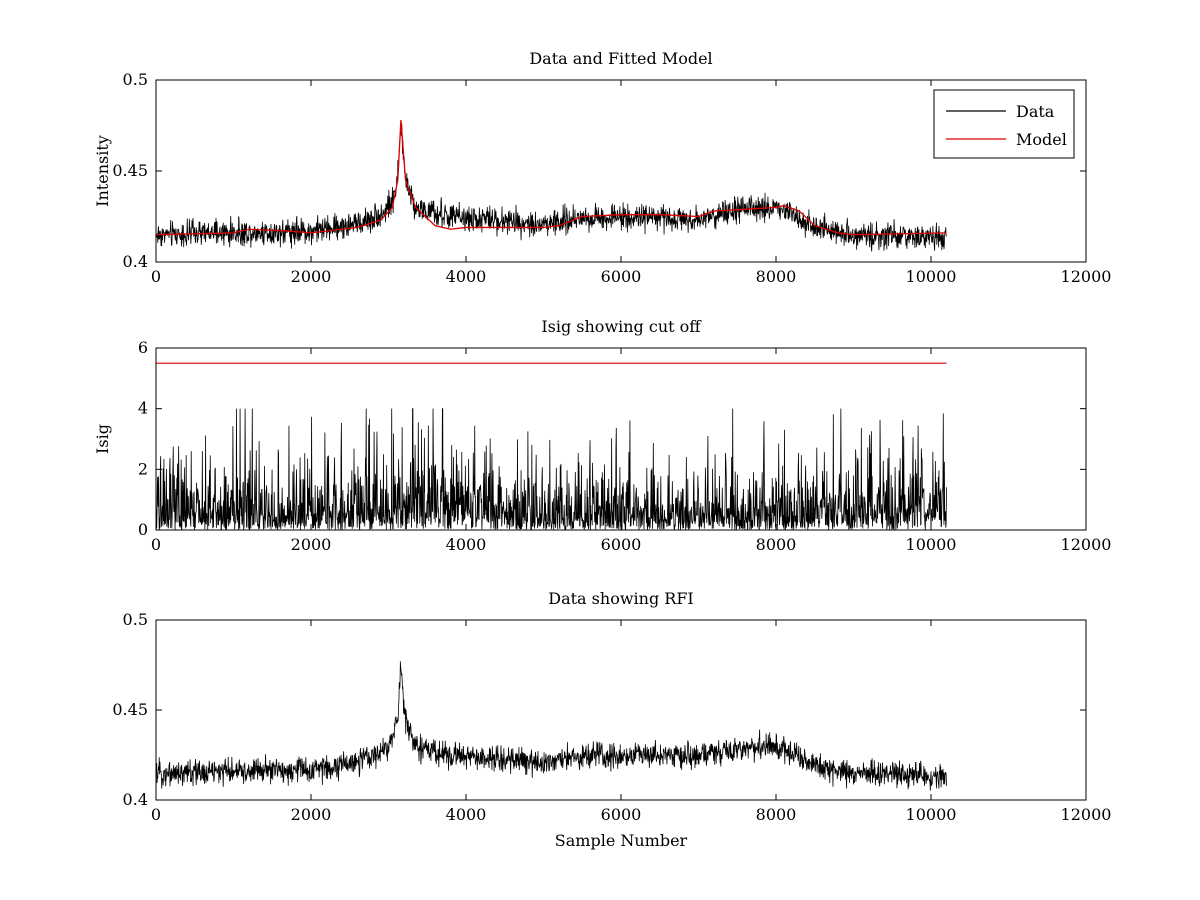 The image size is (1200, 900). Describe the element at coordinates (621, 840) in the screenshot. I see `x-axis-label: Sample Number` at that location.